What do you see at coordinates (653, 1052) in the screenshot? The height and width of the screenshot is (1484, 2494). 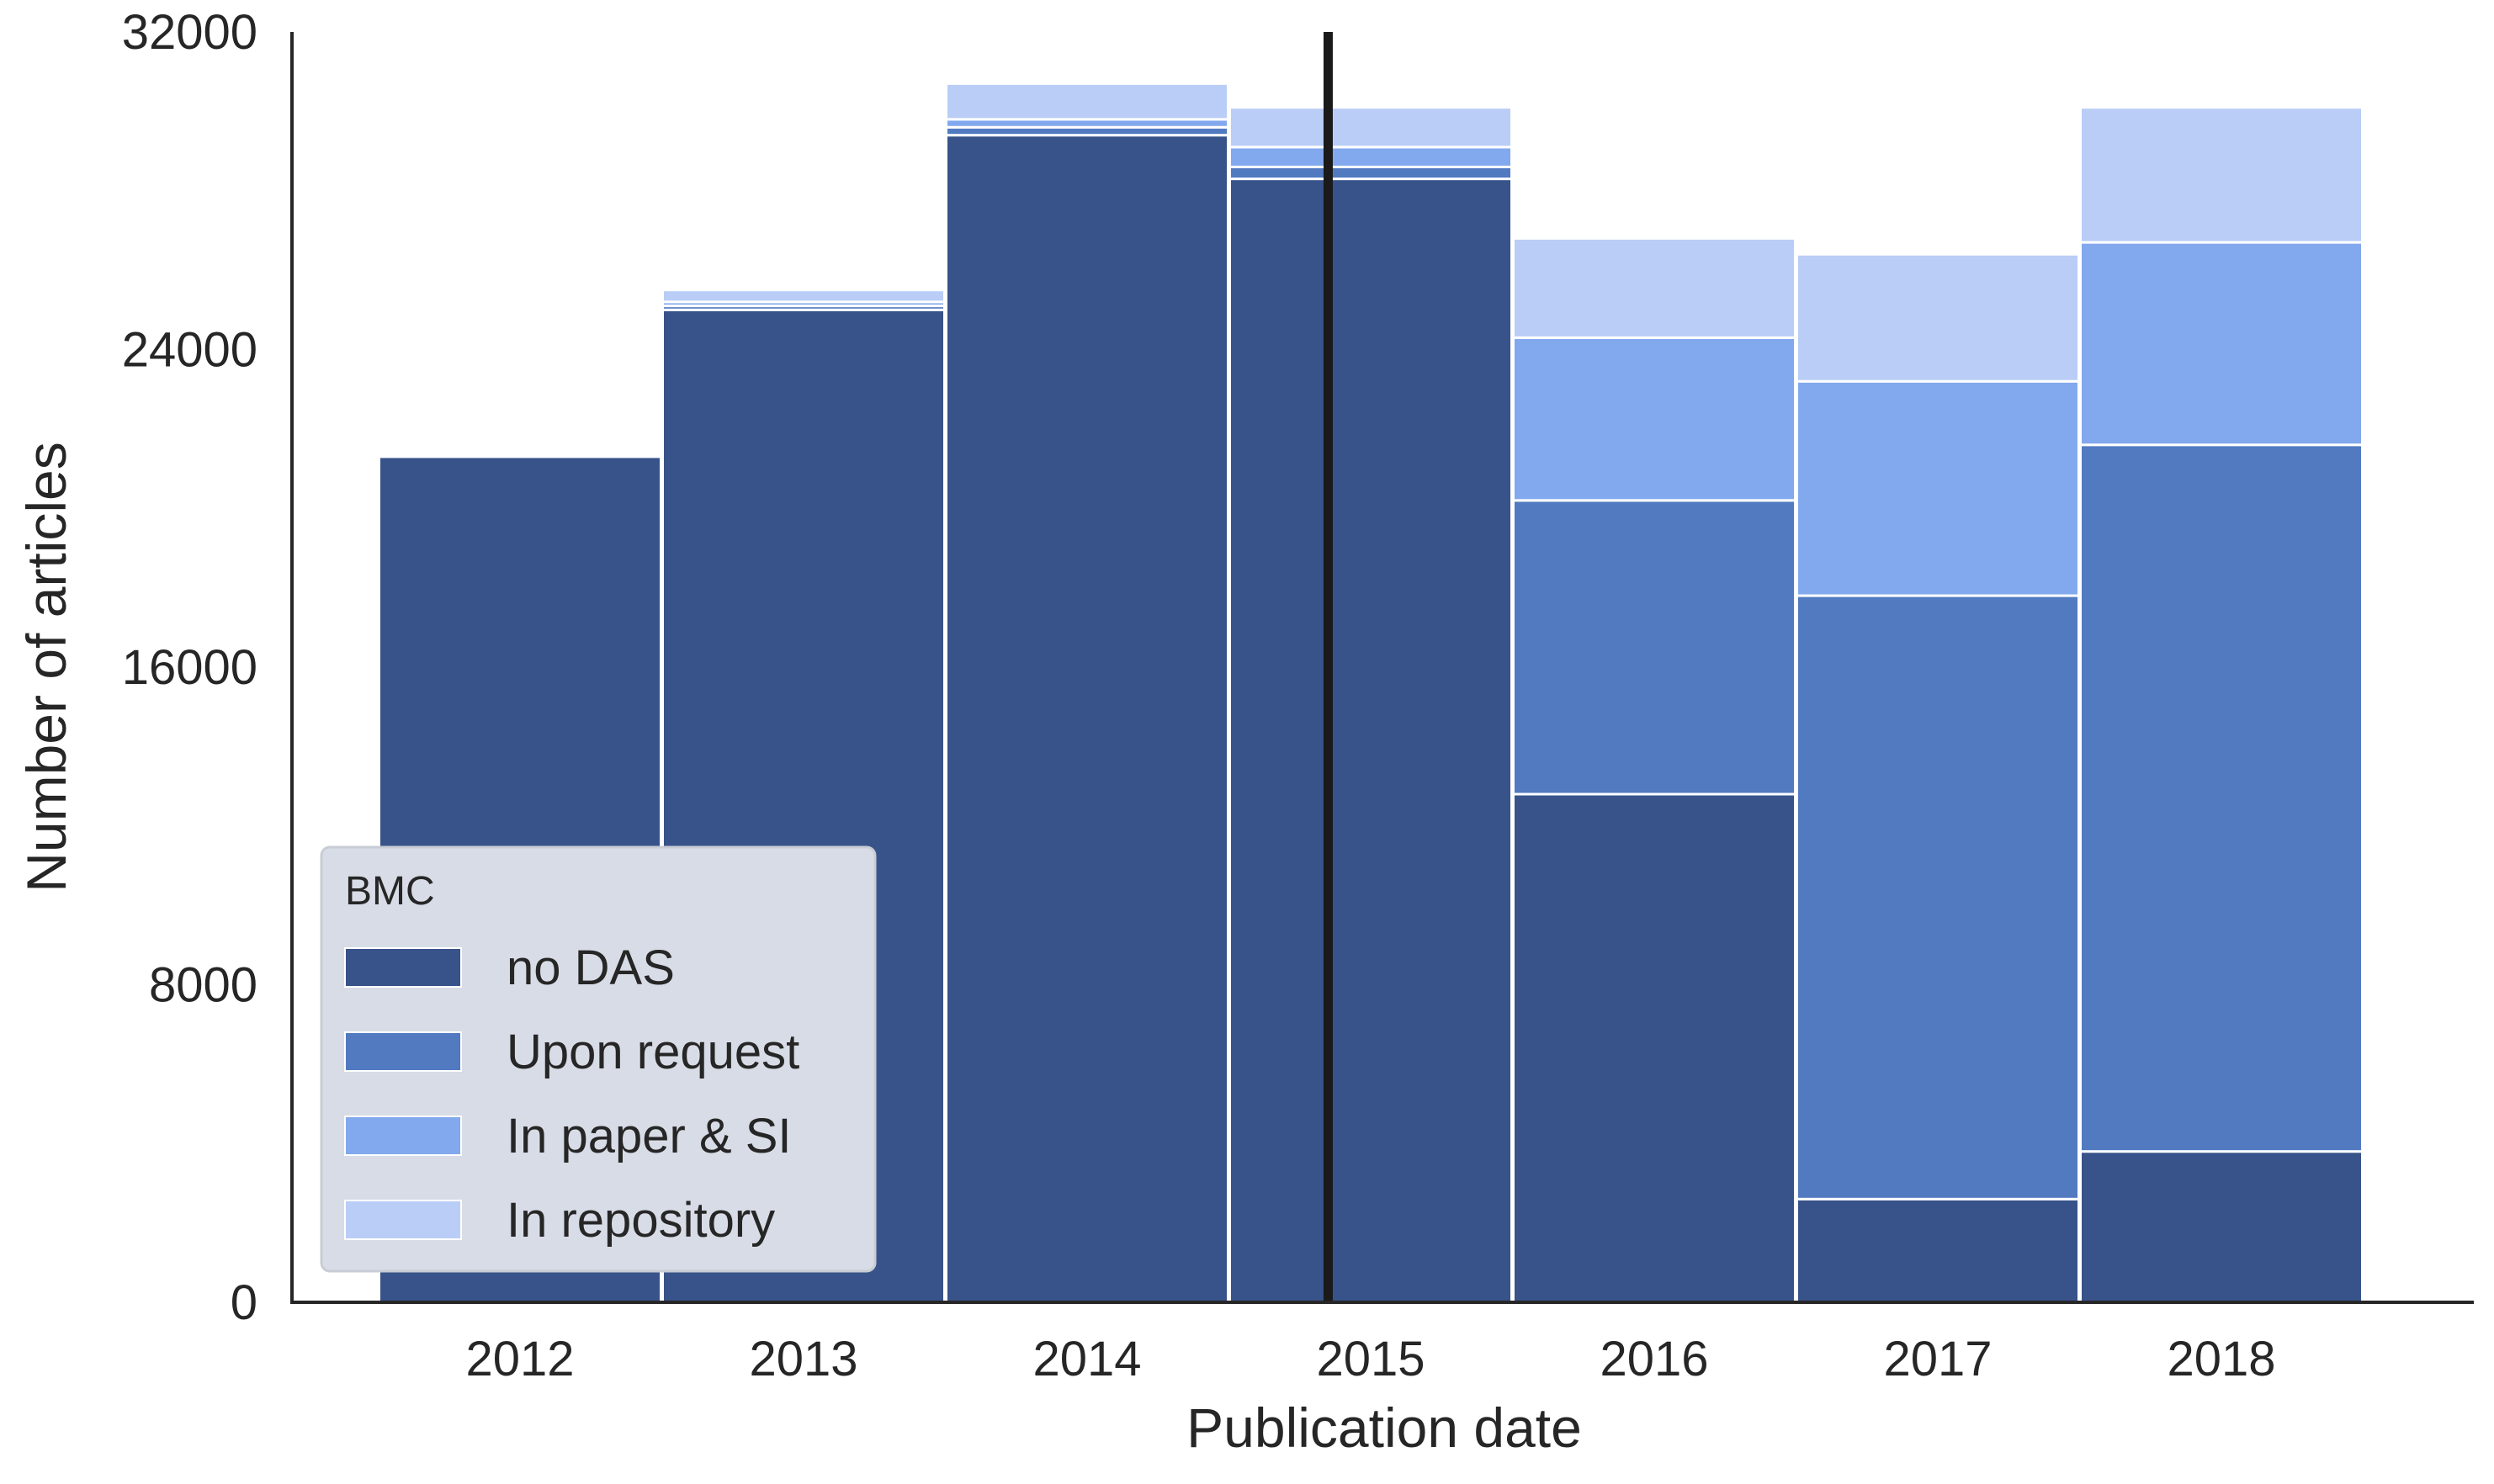 I see `legend-label-1: Upon request` at bounding box center [653, 1052].